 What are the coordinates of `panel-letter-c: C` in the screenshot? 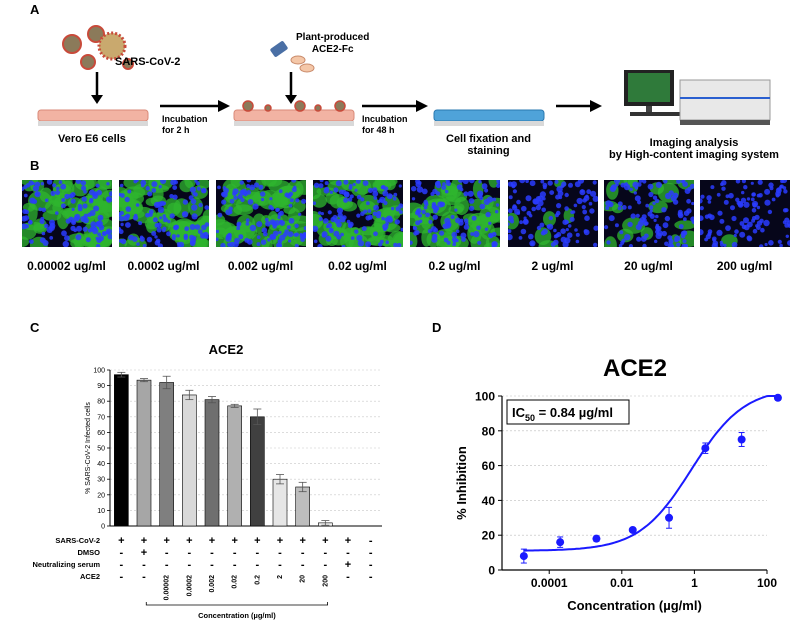 It's located at (35, 327).